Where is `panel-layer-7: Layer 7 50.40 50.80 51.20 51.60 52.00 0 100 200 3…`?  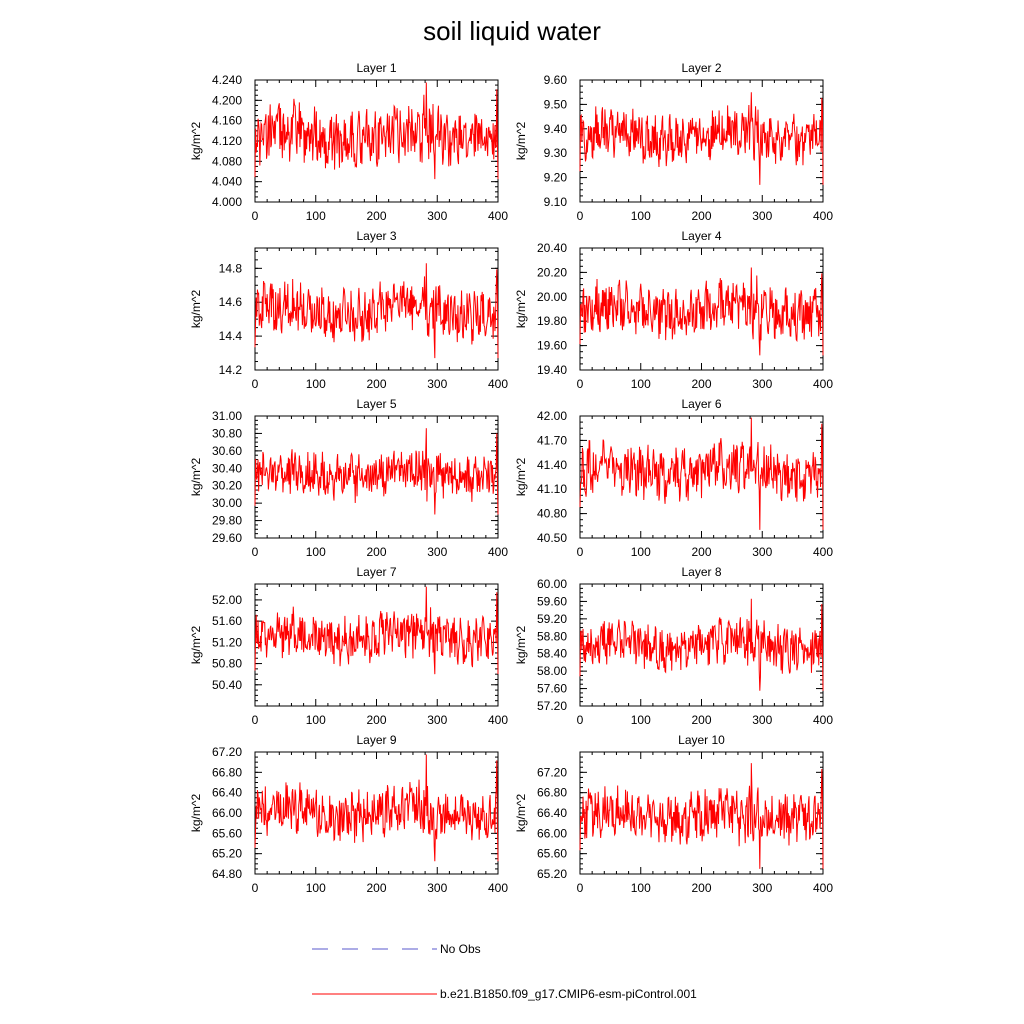 panel-layer-7: Layer 7 50.40 50.80 51.20 51.60 52.00 0 100 200 3… is located at coordinates (348, 646).